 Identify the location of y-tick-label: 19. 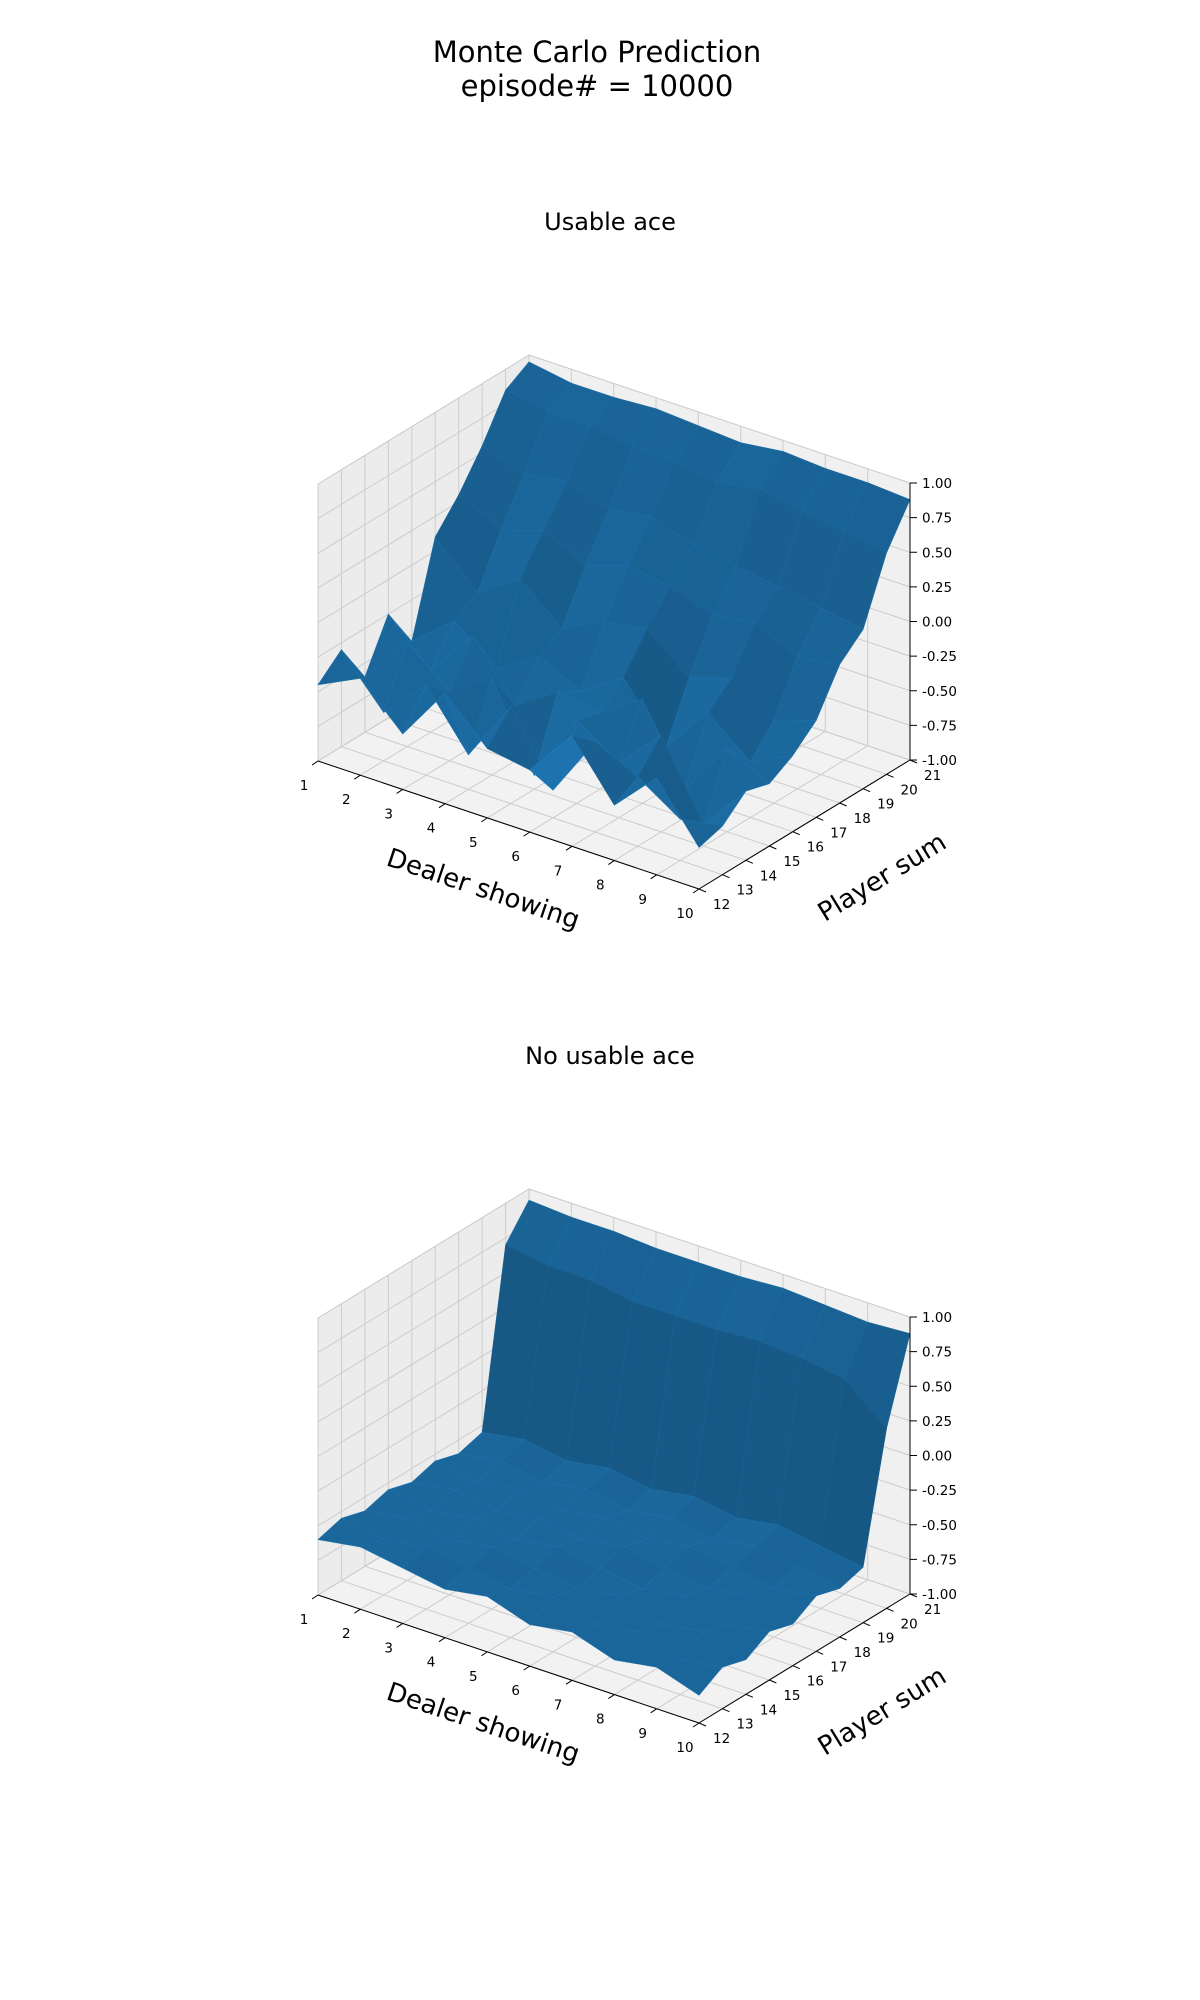
(885, 805).